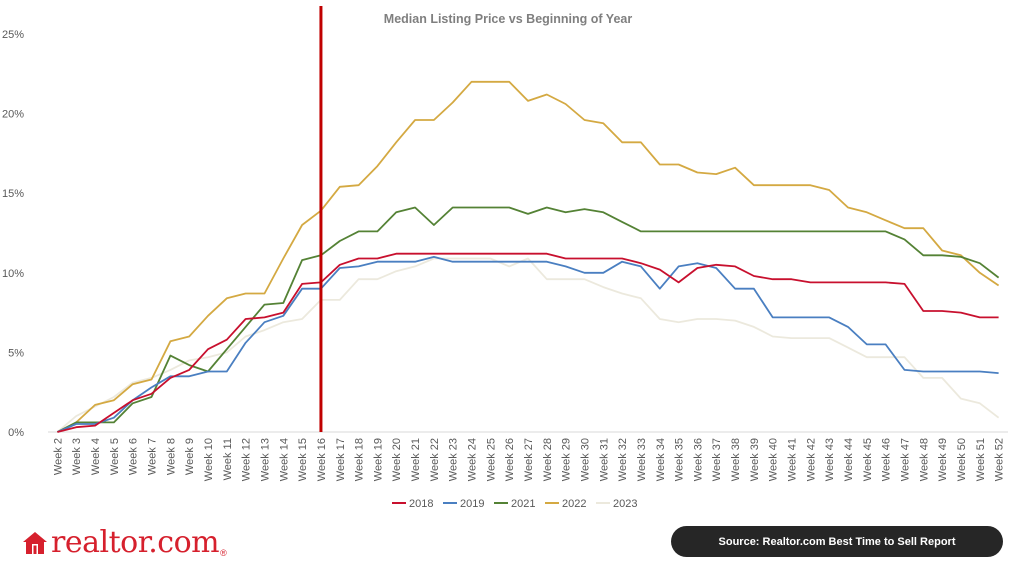  Describe the element at coordinates (223, 553) in the screenshot. I see `logo-registered-mark: ®` at that location.